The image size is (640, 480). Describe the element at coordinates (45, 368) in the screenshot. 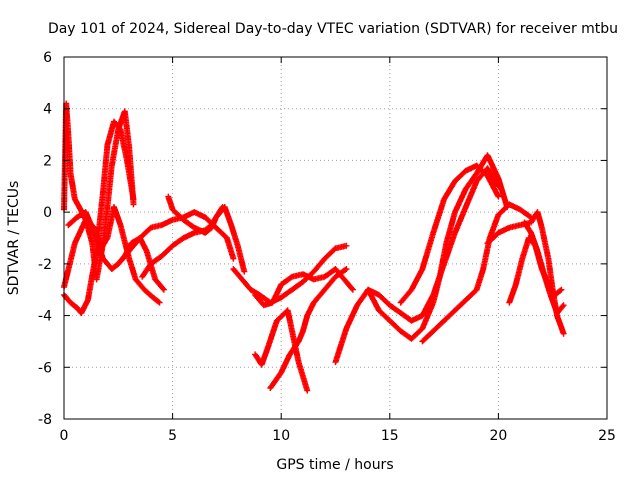

I see `y-tick-label: -6` at that location.